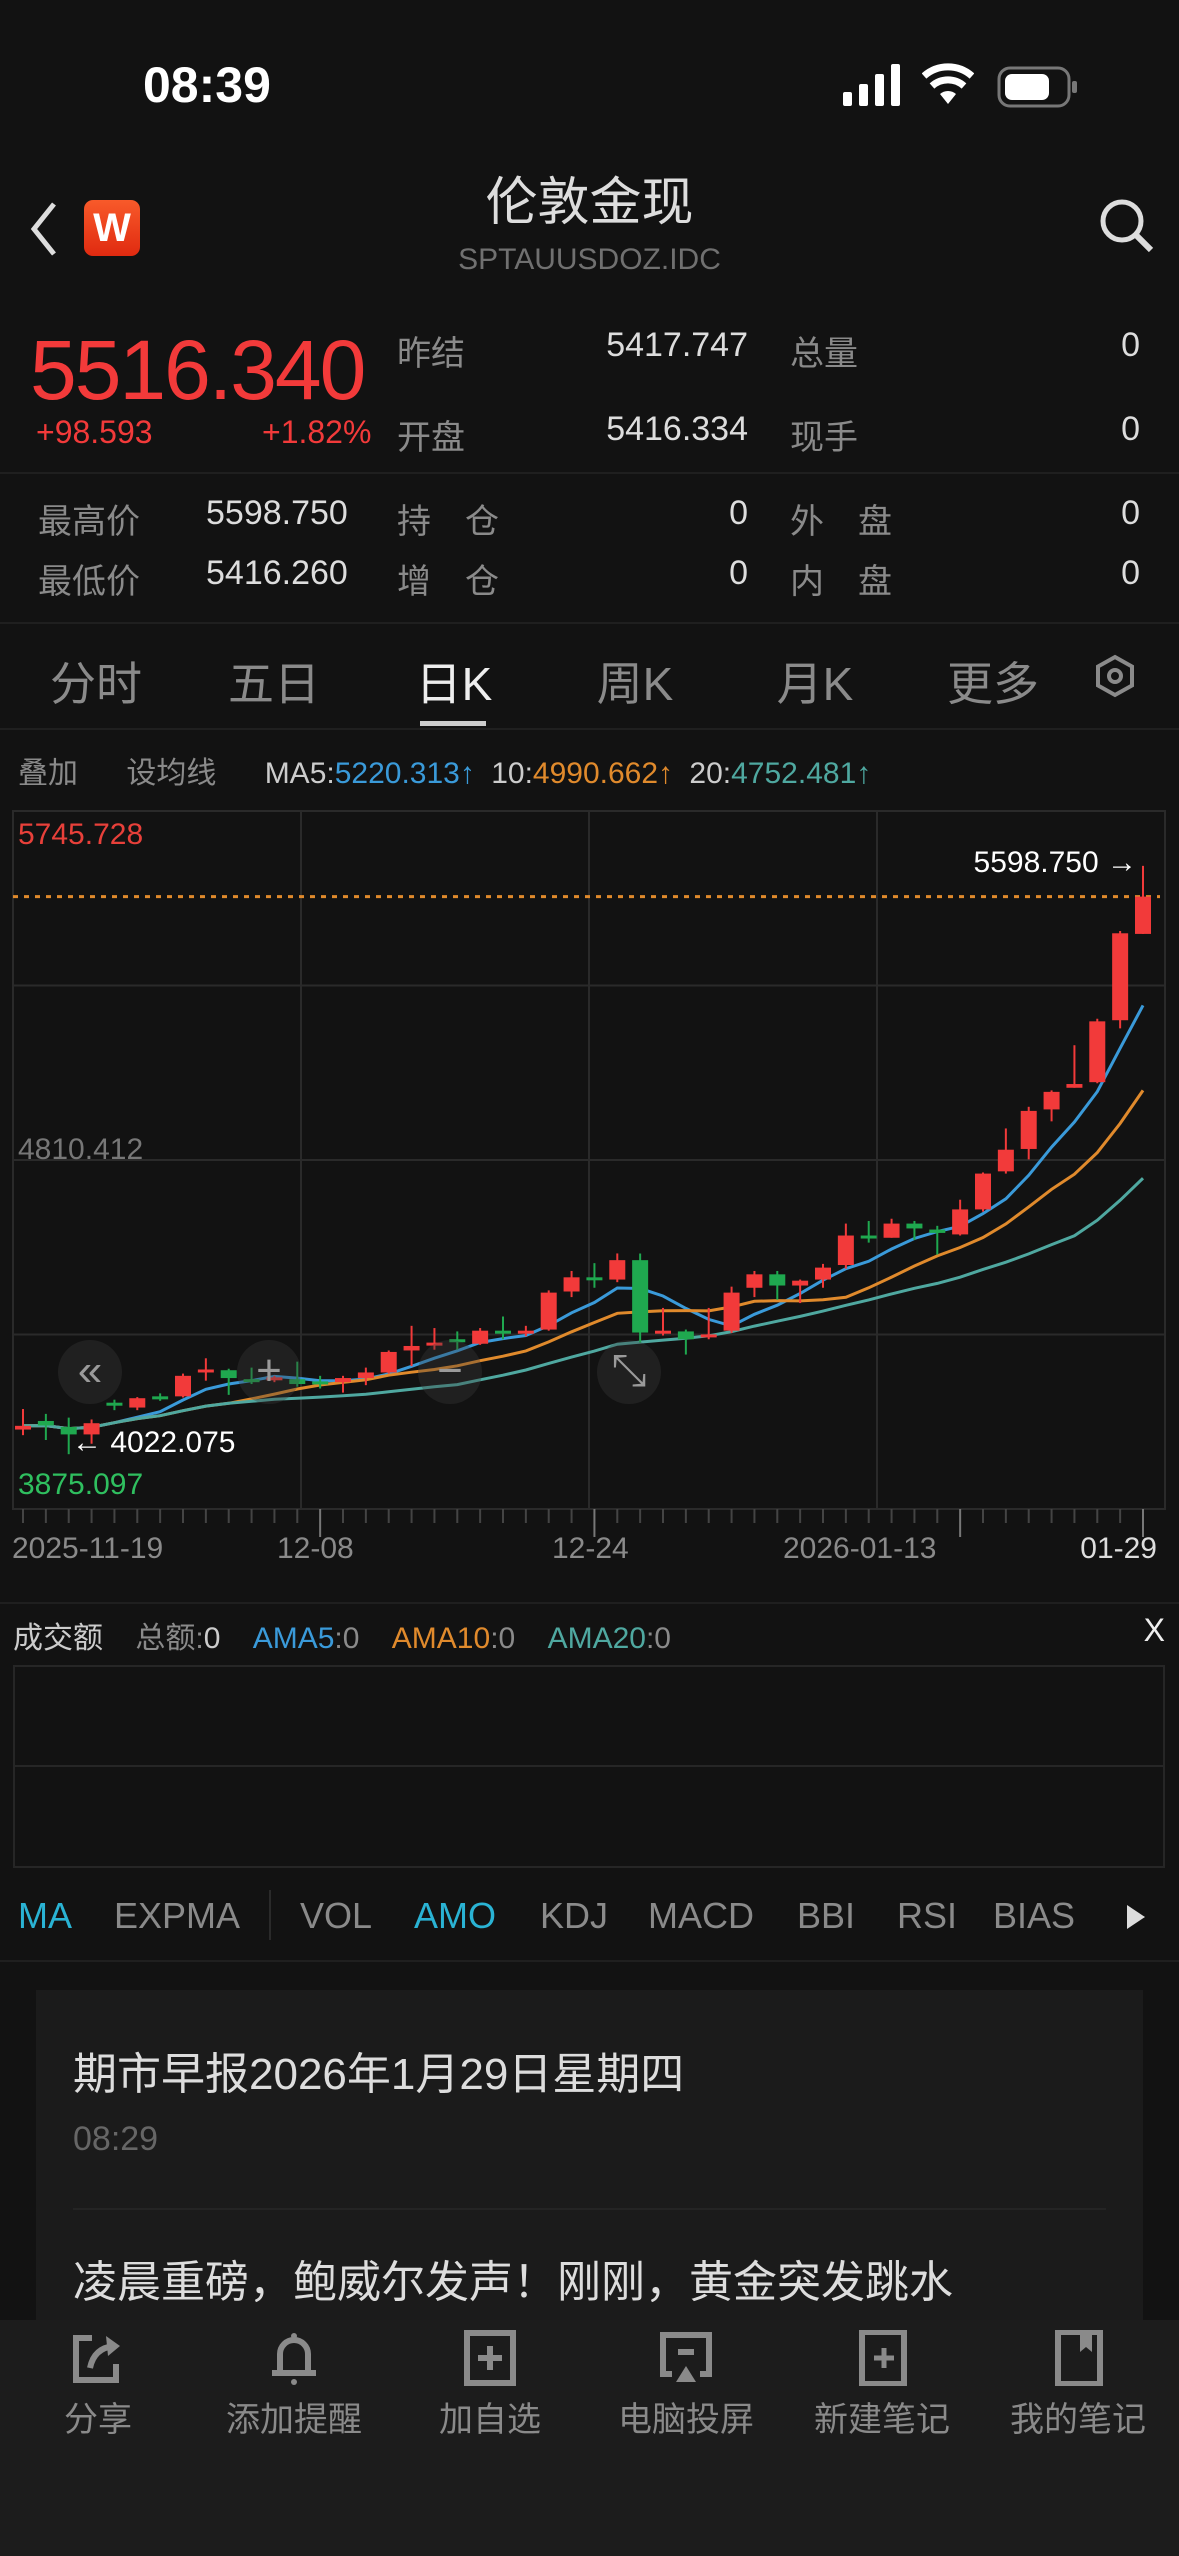 This screenshot has width=1179, height=2556. Describe the element at coordinates (513, 2282) in the screenshot. I see `news-headline: 凌晨重磅，鲍威尔发声！刚刚，黄金突发跳水` at that location.